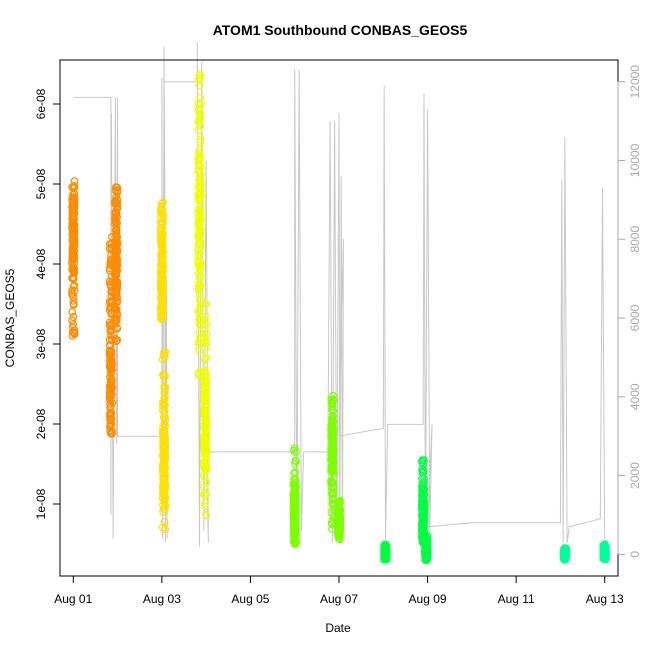 This screenshot has width=650, height=650. What do you see at coordinates (340, 30) in the screenshot?
I see `chart-title: ATOM1 Southbound CONBAS_GEOS5` at bounding box center [340, 30].